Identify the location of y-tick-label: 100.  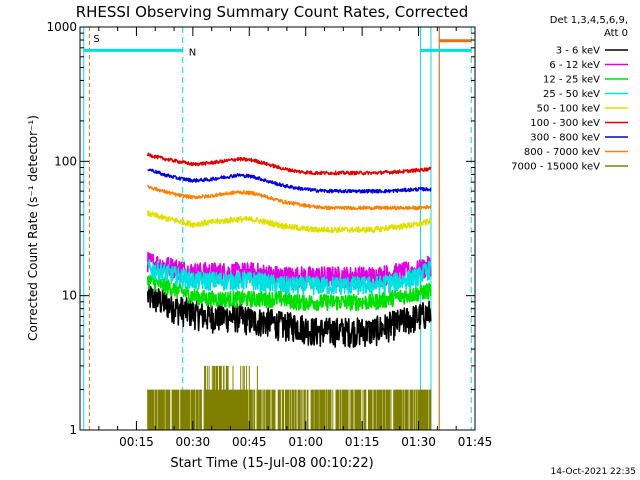
(65, 161).